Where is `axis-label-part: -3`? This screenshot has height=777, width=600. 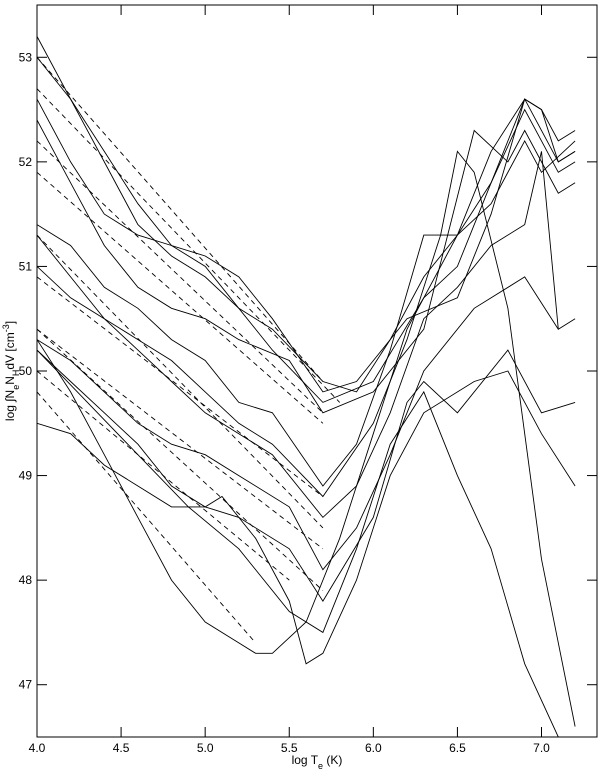 axis-label-part: -3 is located at coordinates (6, 328).